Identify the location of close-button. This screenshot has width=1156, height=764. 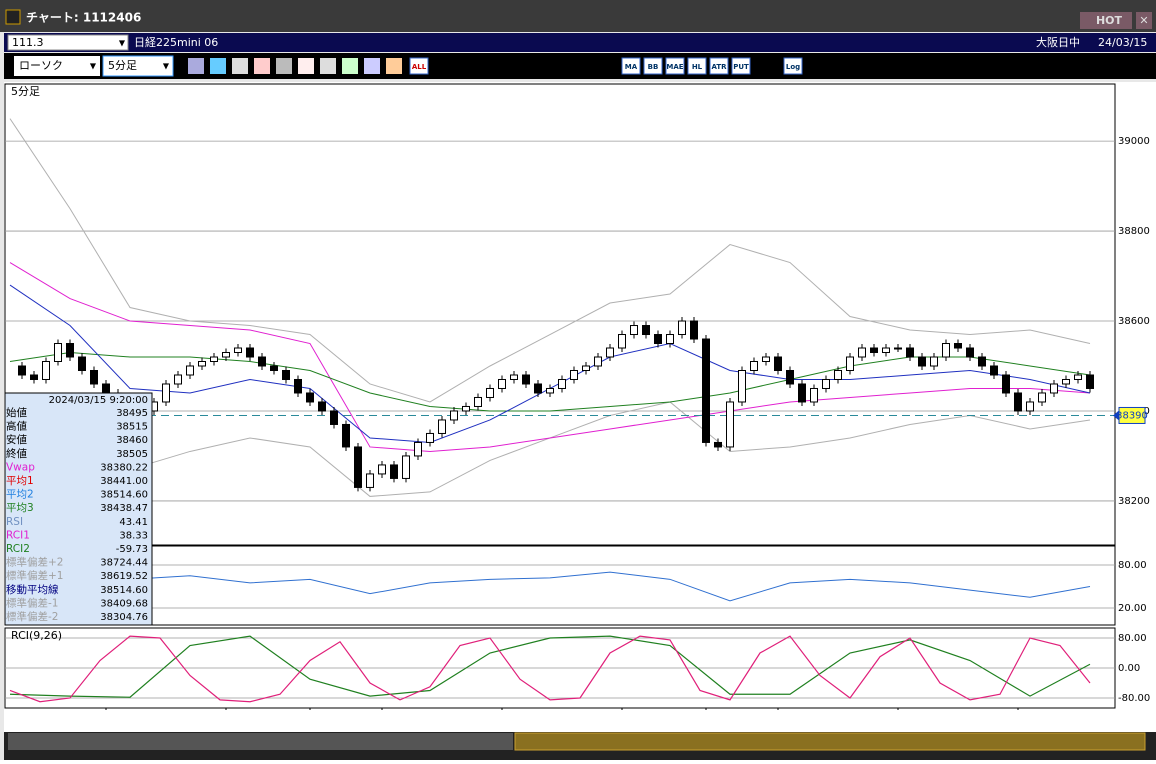
(1144, 20).